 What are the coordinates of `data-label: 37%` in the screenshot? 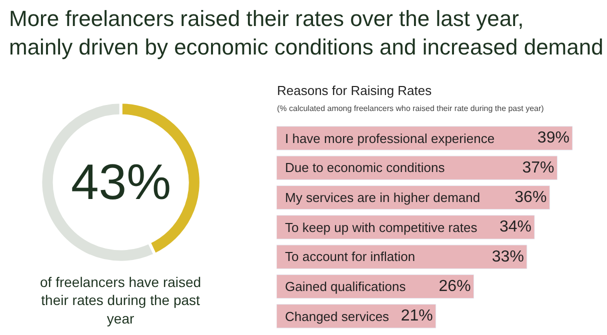 It's located at (538, 167).